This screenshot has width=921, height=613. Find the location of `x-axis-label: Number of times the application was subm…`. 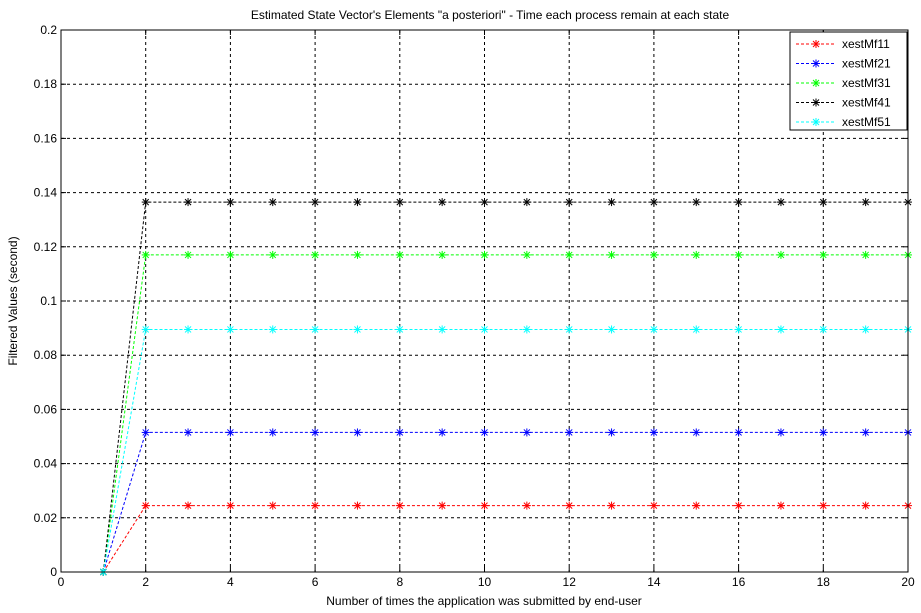

x-axis-label: Number of times the application was subm… is located at coordinates (484, 601).